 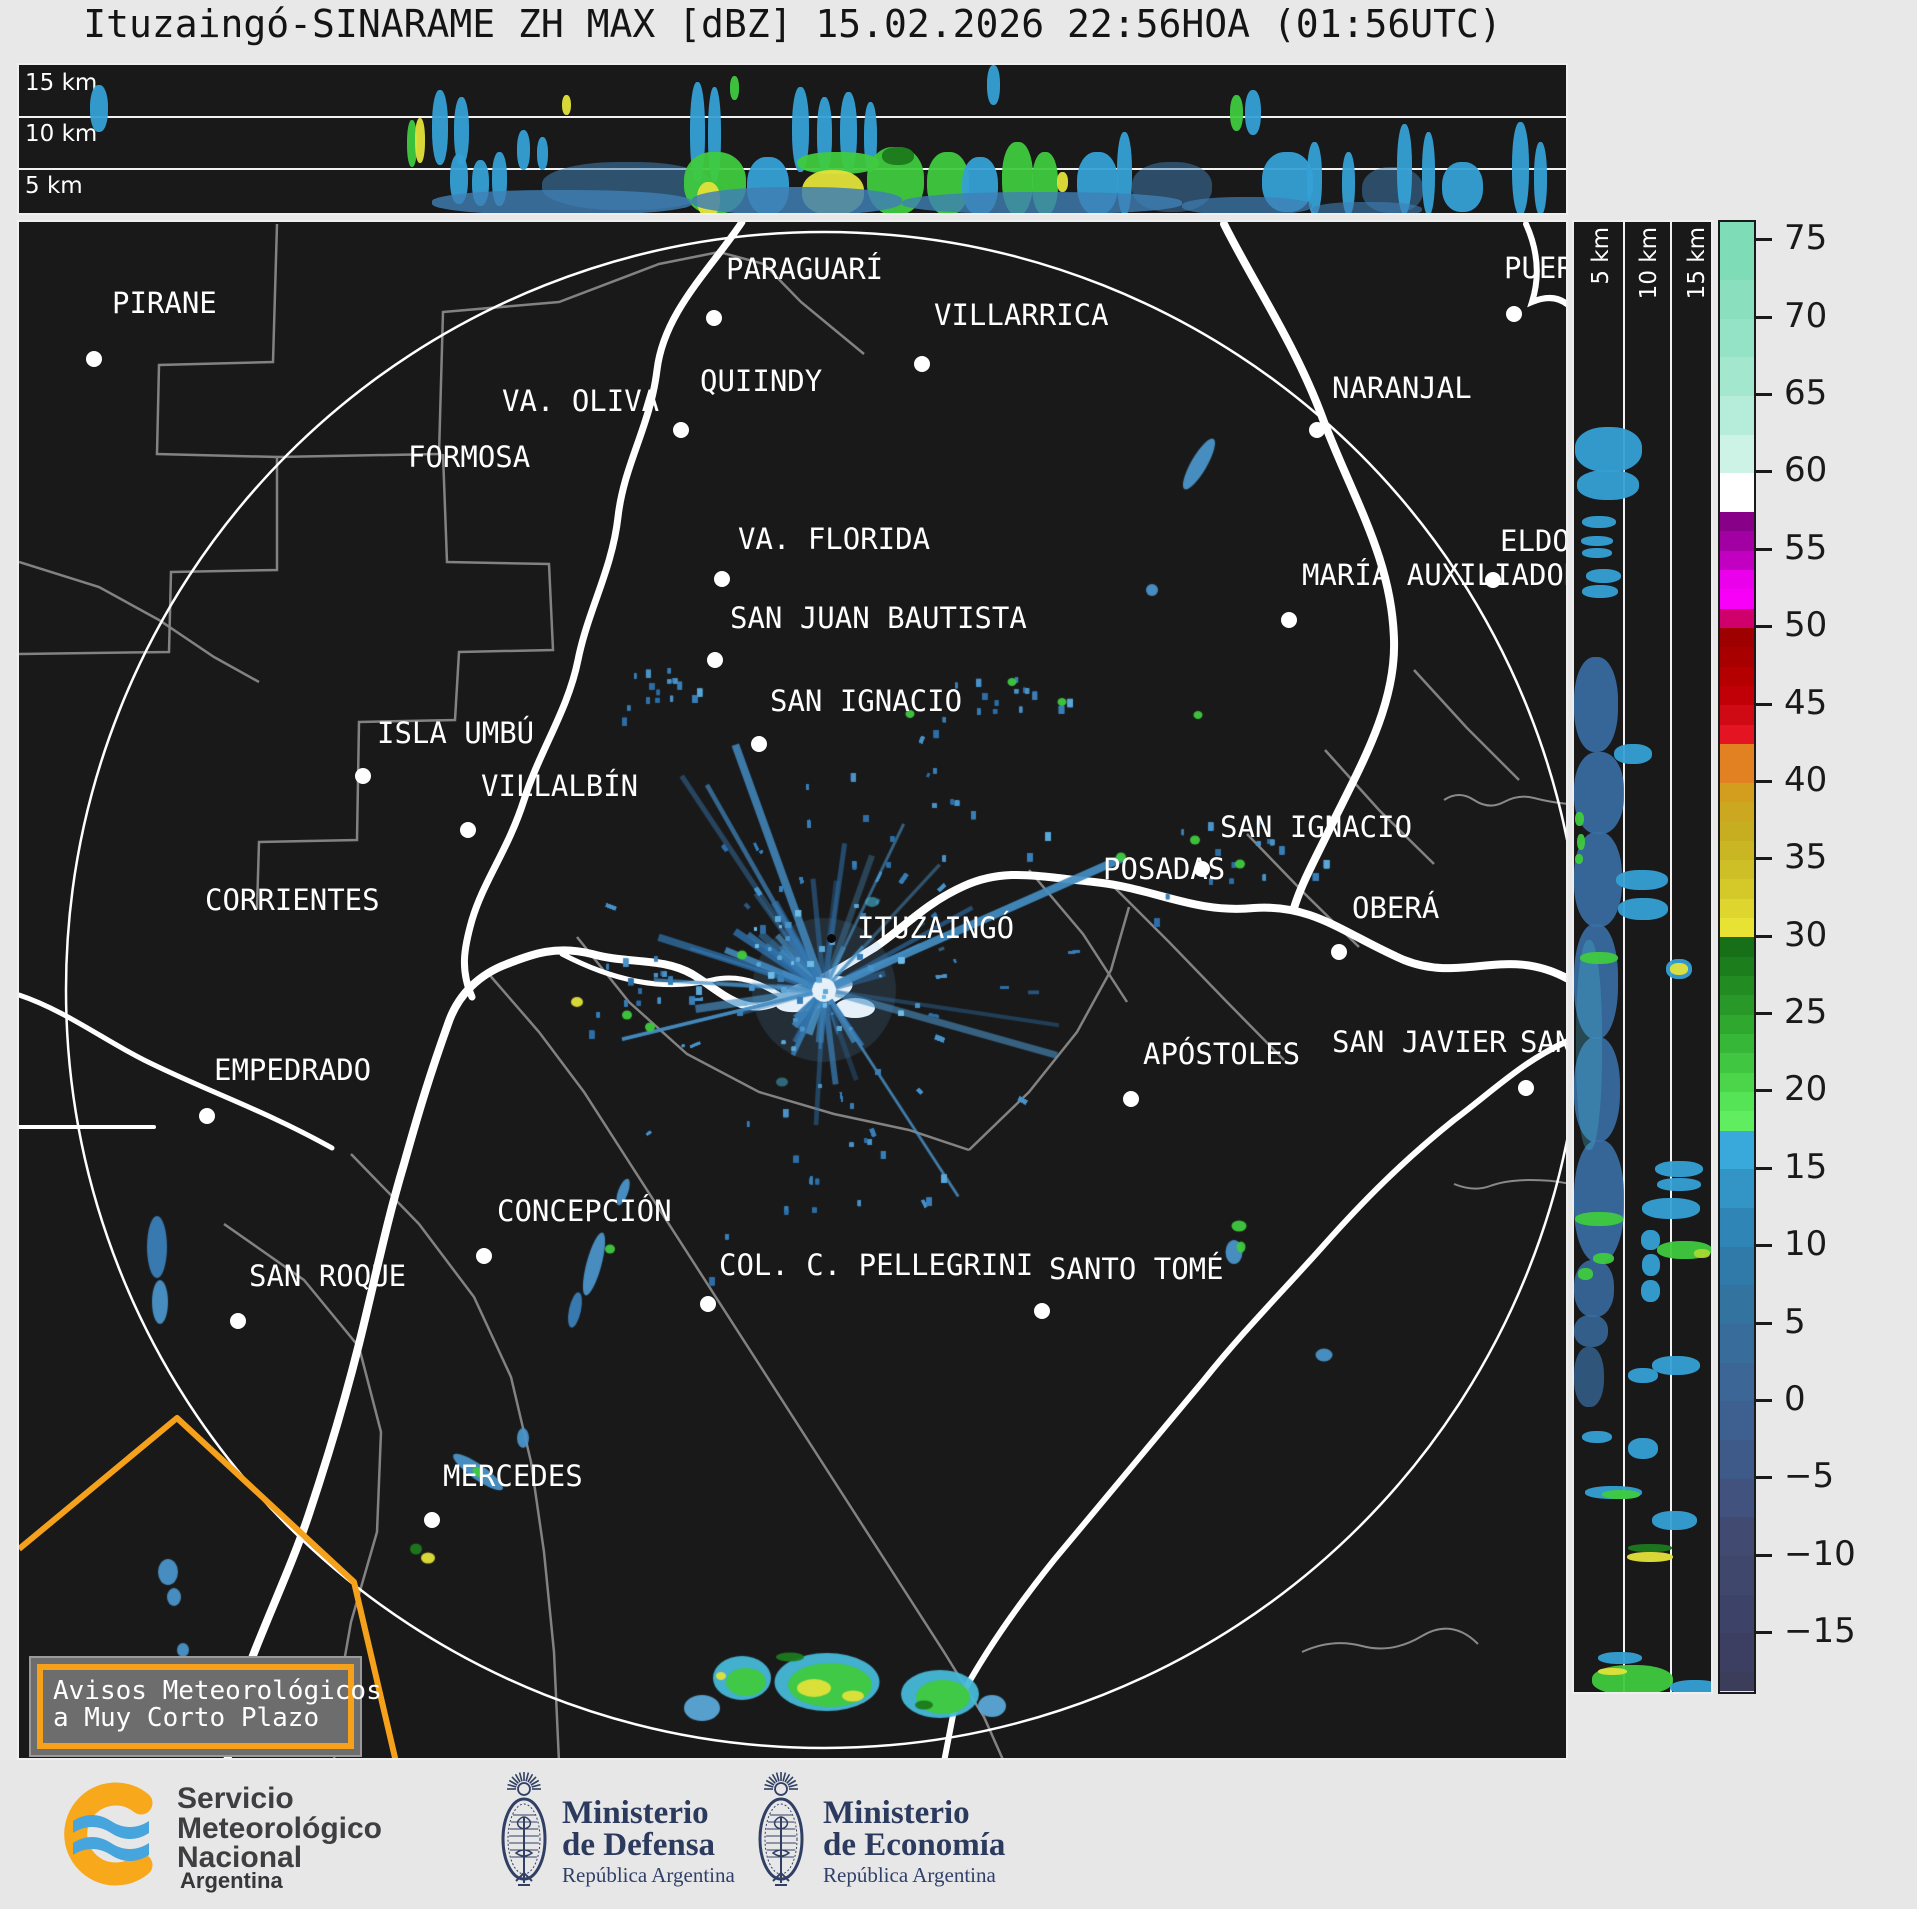 I want to click on economia-line2: de Economía, so click(x=914, y=1845).